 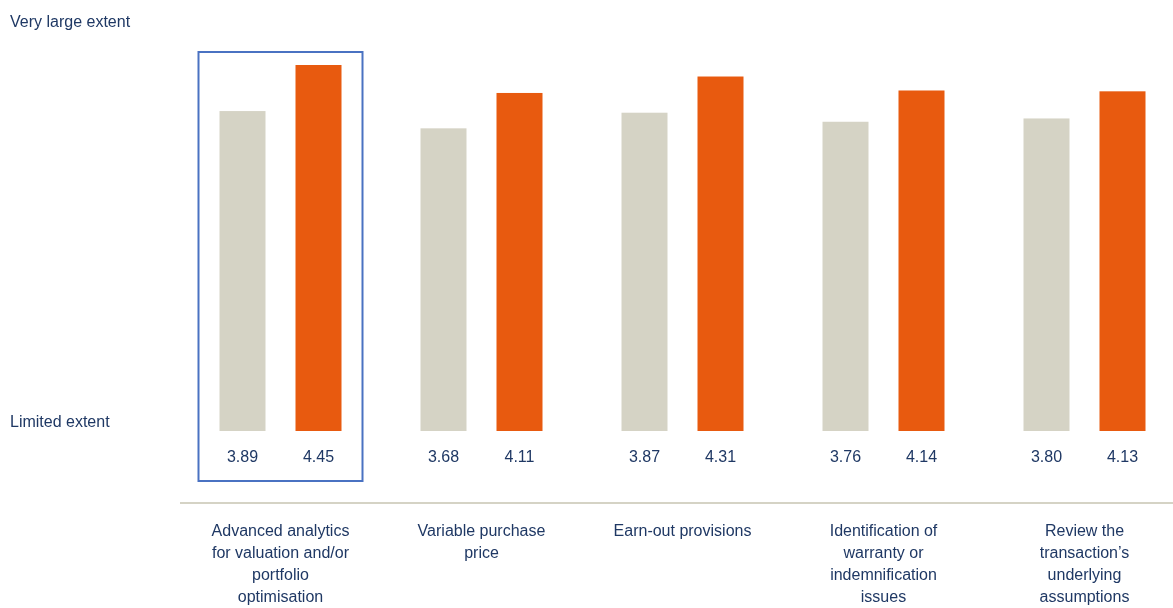 I want to click on x-tick-label: Advanced analytics for valuation and/or portfolio optimisation, so click(x=280, y=563).